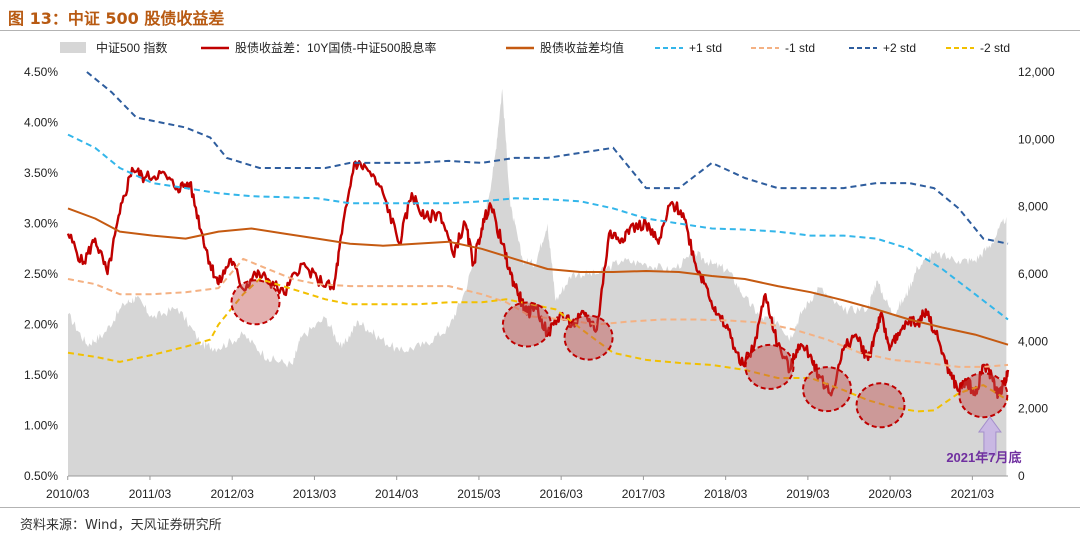 The height and width of the screenshot is (543, 1080). What do you see at coordinates (68, 494) in the screenshot?
I see `x-tick-label: 2010/03` at bounding box center [68, 494].